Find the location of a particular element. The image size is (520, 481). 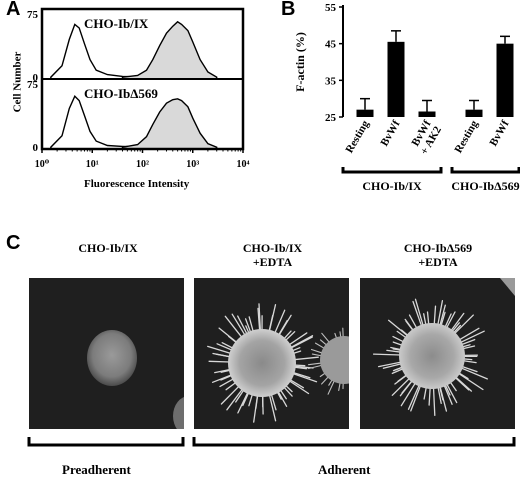

panel-a-top-label: CHO-Ib/IX is located at coordinates (116, 23).